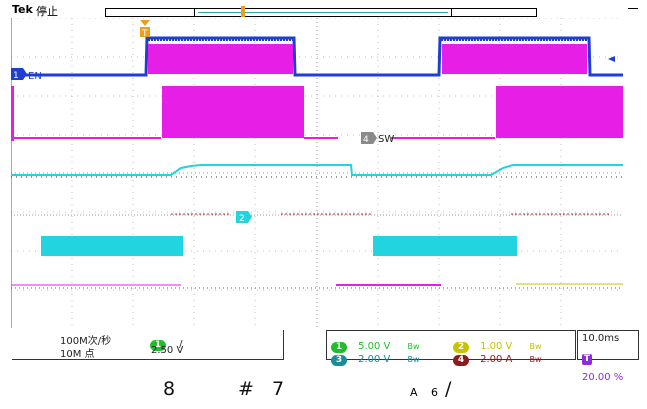 Image resolution: width=647 pixels, height=409 pixels. Describe the element at coordinates (317, 262) in the screenshot. I see `ch3-switching-bursts` at that location.